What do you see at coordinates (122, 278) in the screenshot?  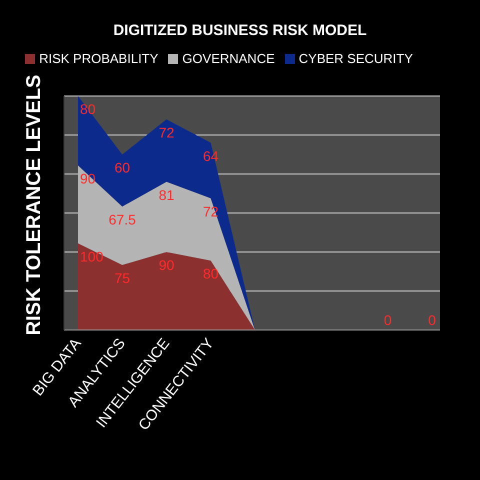 I see `data-label: 75` at bounding box center [122, 278].